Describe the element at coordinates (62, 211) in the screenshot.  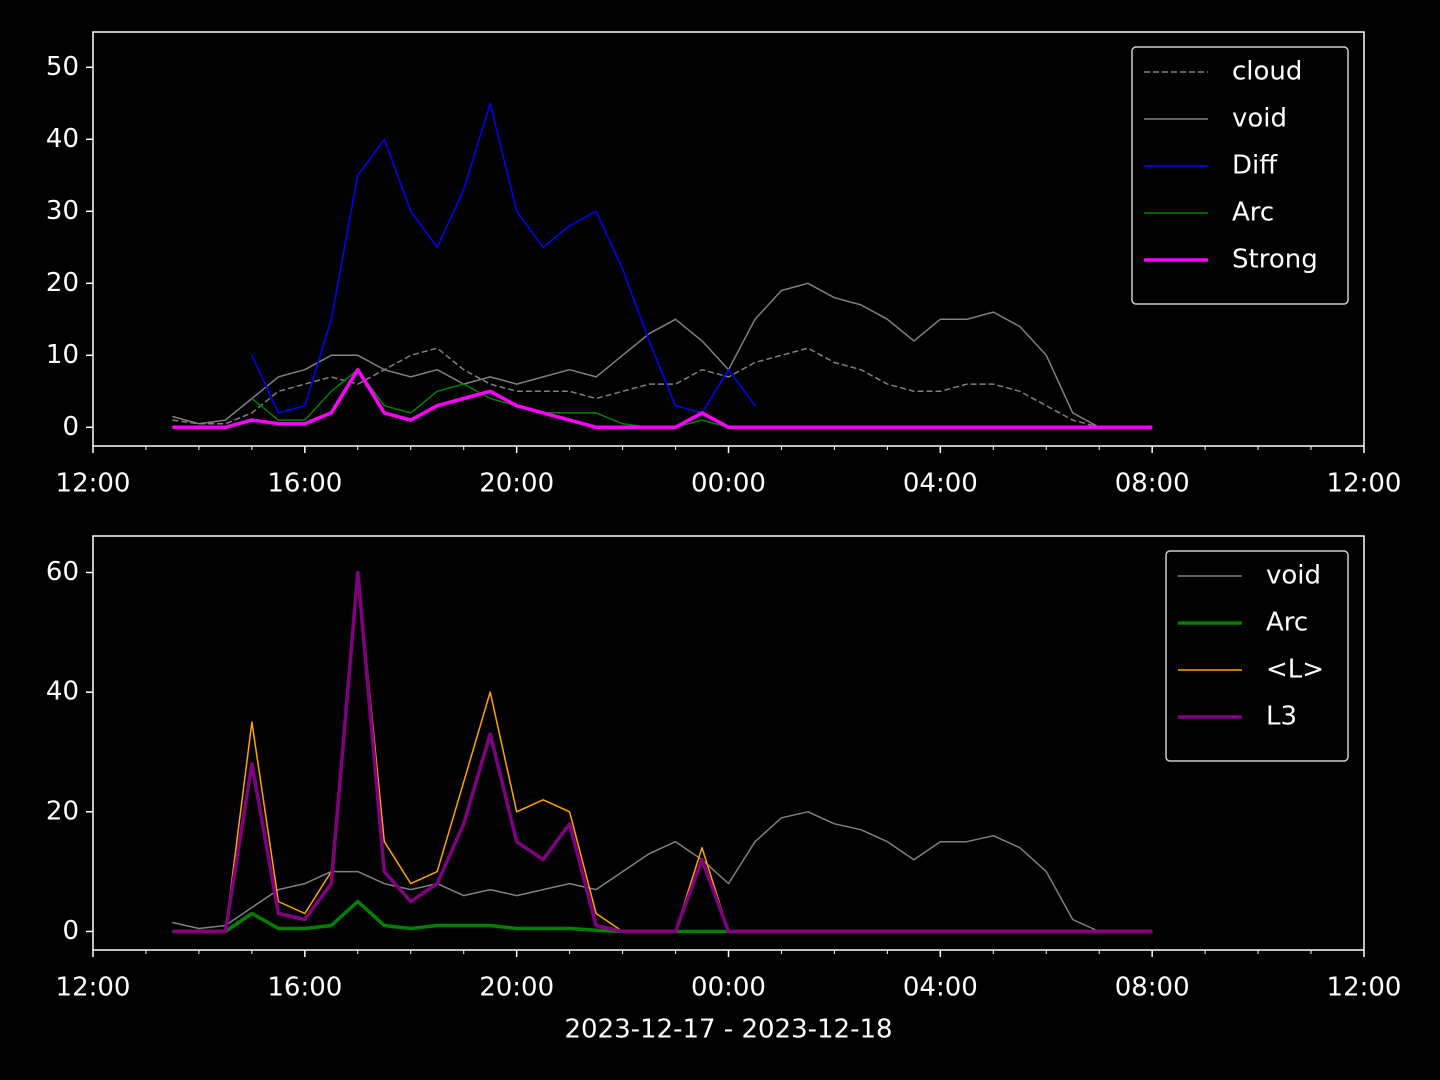
I see `y-tick-label: 30` at that location.